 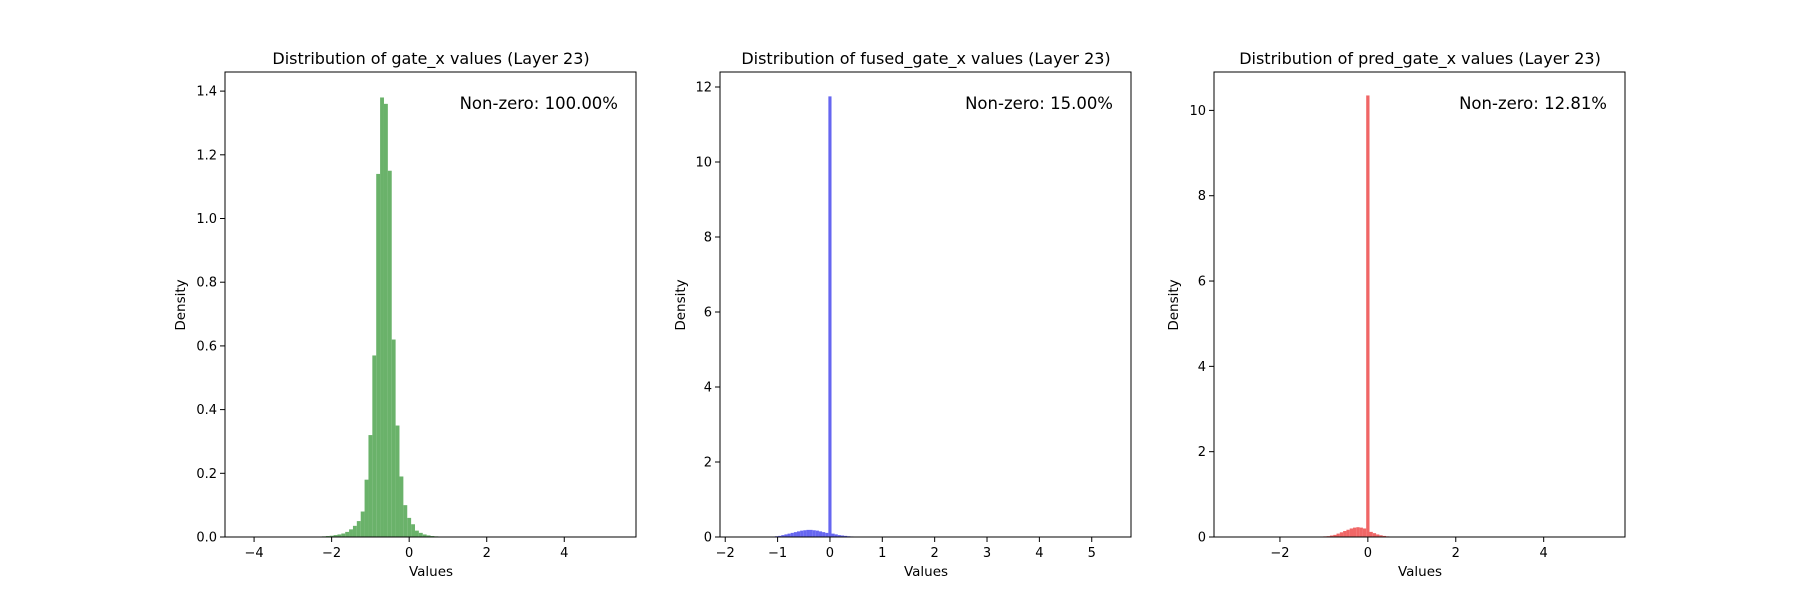 What do you see at coordinates (206, 155) in the screenshot?
I see `y-tick-label: 1.2` at bounding box center [206, 155].